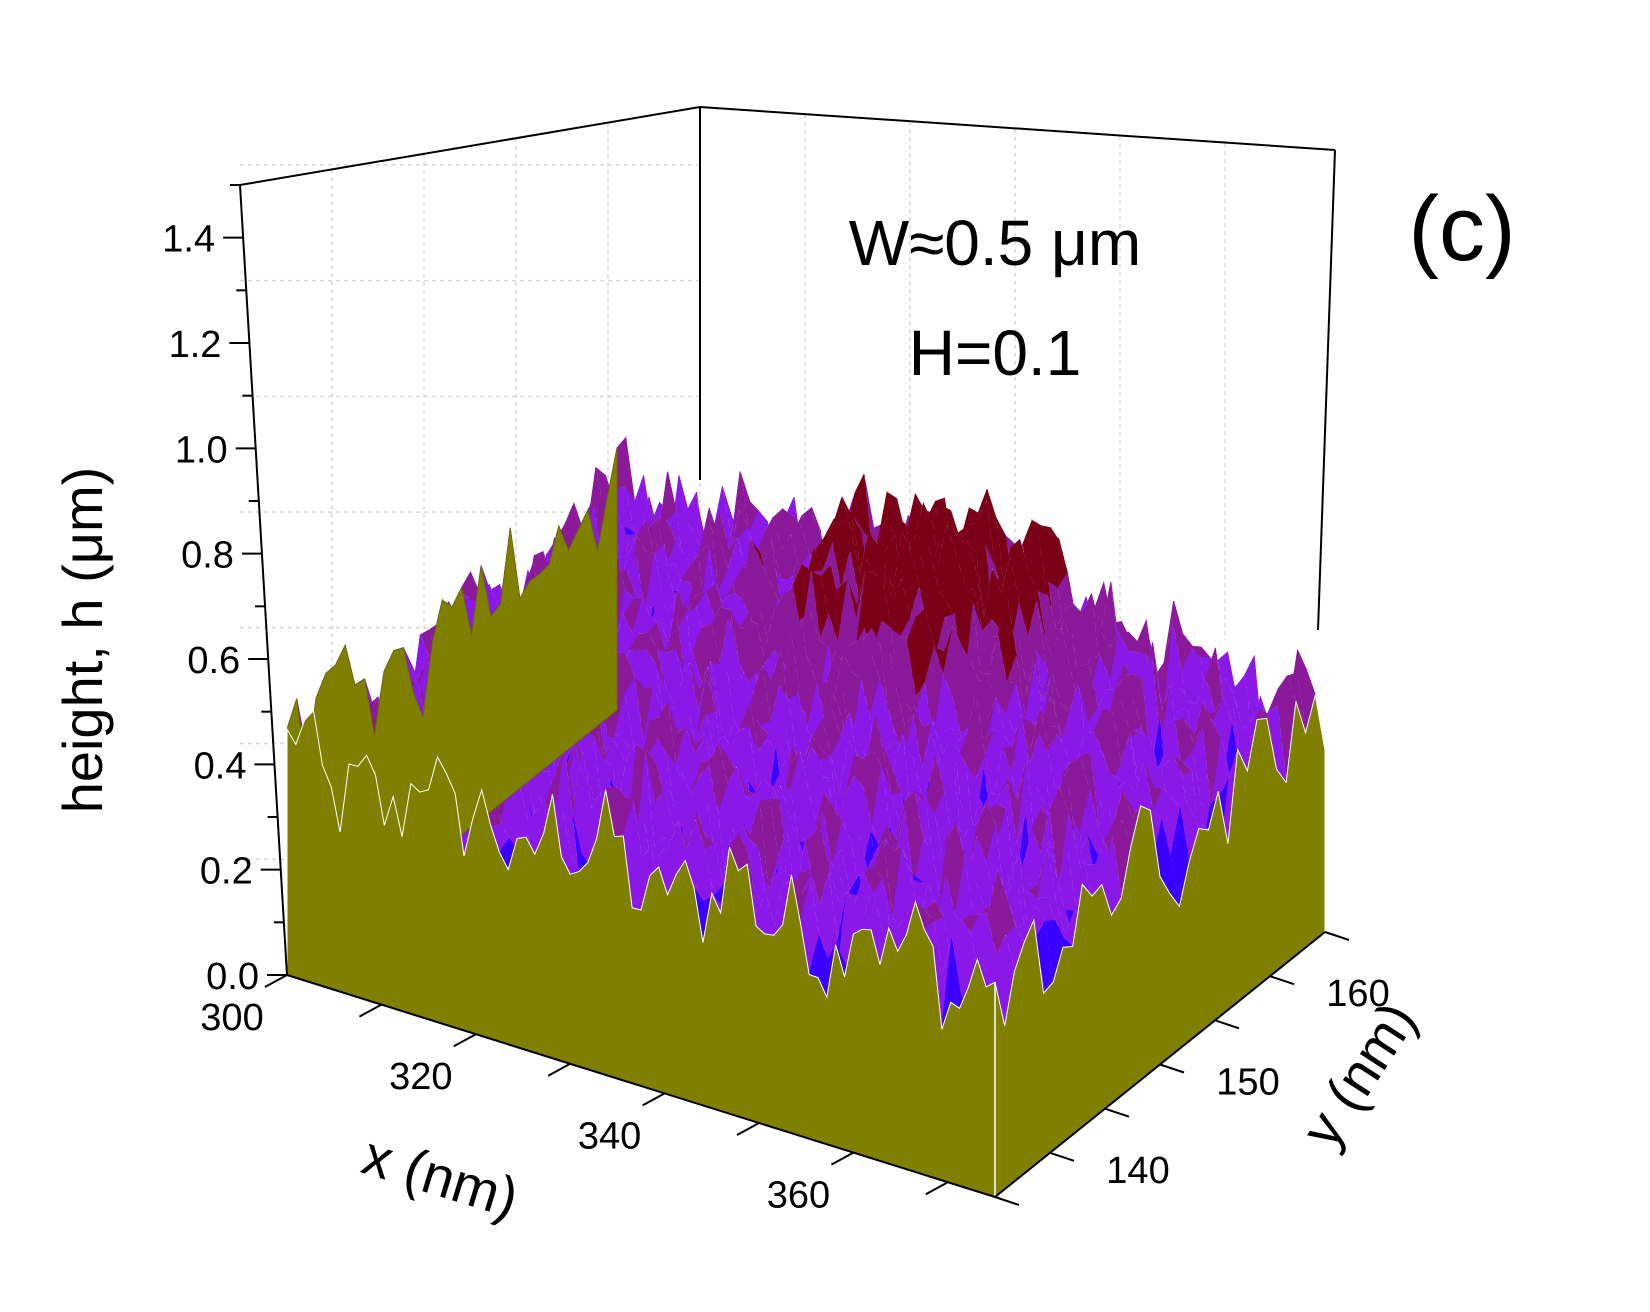 This screenshot has height=1312, width=1650. Describe the element at coordinates (995, 243) in the screenshot. I see `annotation-width: W≈0.5 μm` at that location.